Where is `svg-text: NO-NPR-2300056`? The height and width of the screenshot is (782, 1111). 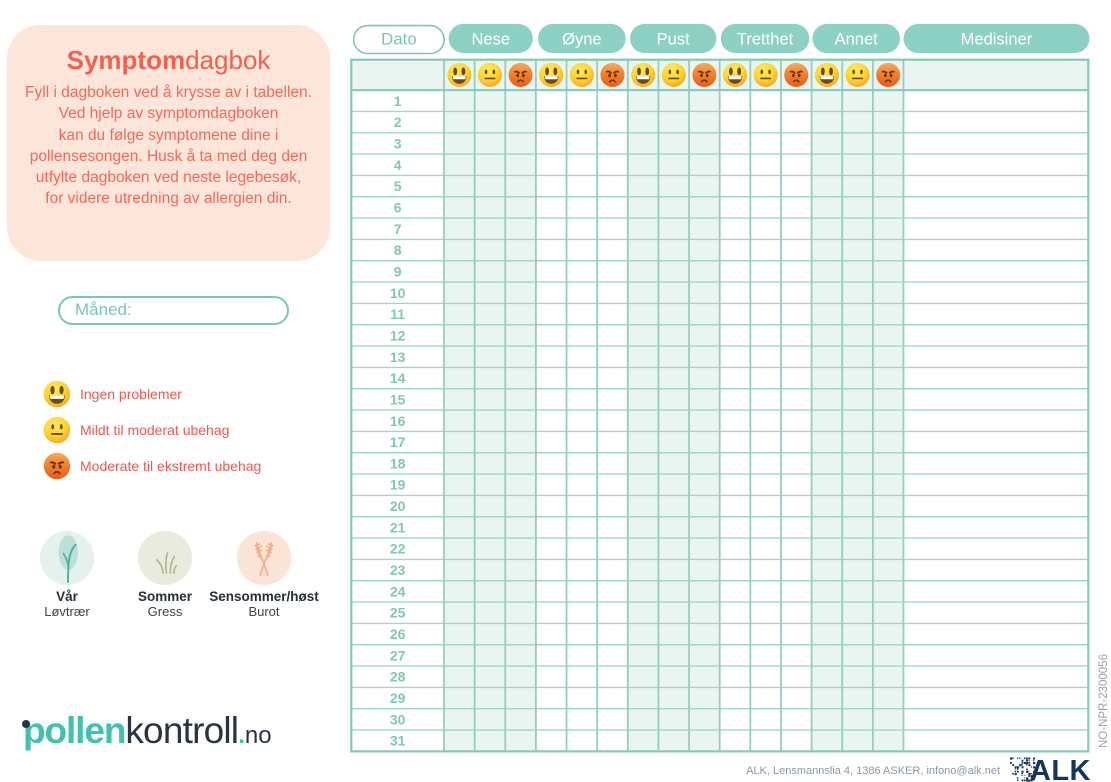
svg-text: NO-NPR-2300056 is located at coordinates (1104, 701).